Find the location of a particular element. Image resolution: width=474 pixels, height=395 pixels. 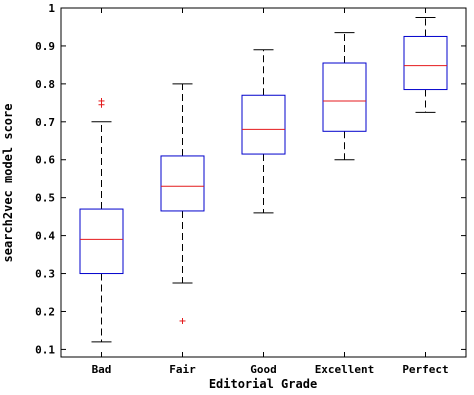

y-tick-label: 0.2 is located at coordinates (45, 311).